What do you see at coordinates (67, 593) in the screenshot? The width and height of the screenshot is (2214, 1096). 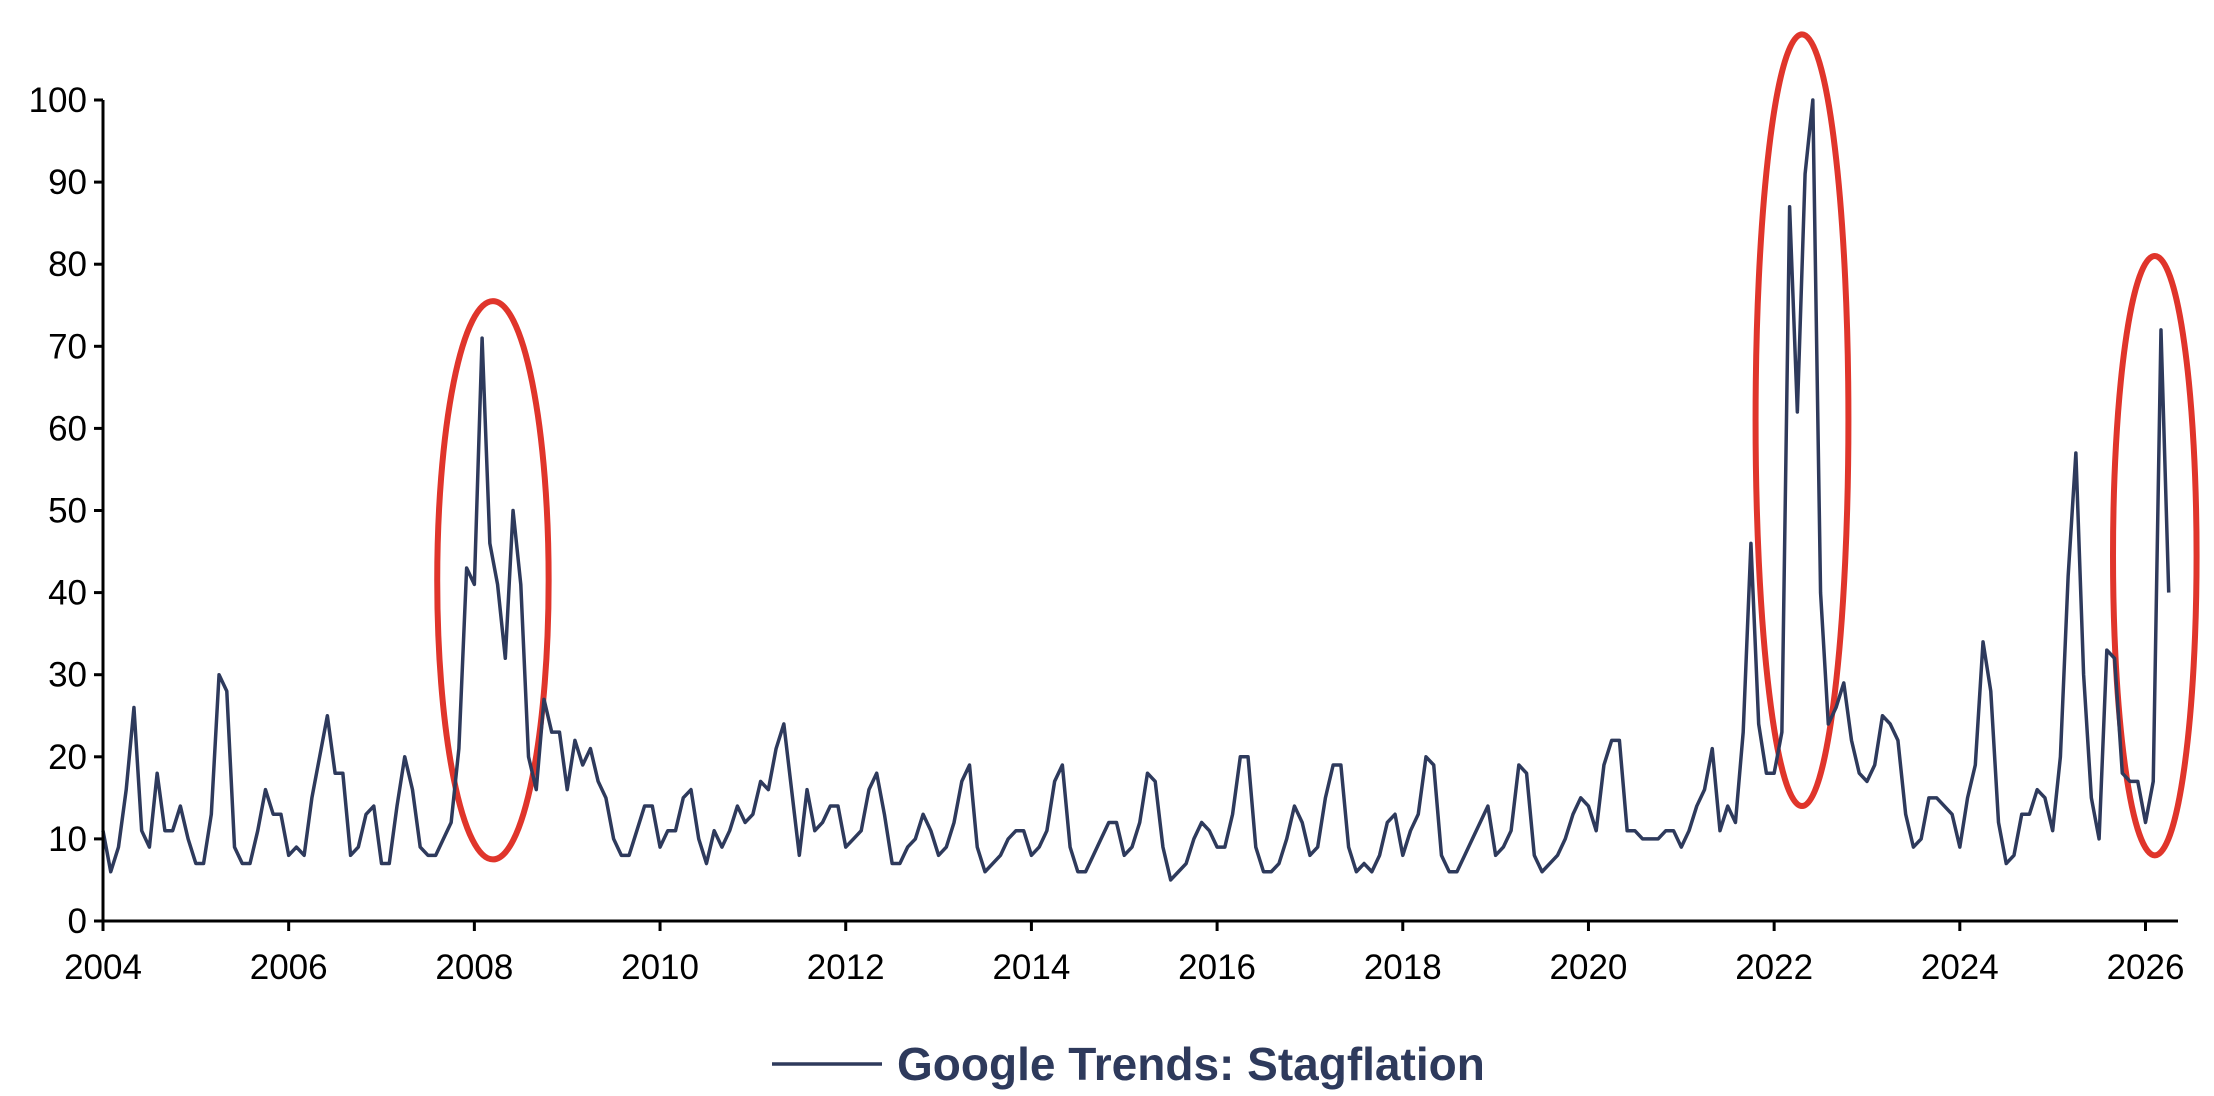 I see `y-tick-label: 40` at bounding box center [67, 593].